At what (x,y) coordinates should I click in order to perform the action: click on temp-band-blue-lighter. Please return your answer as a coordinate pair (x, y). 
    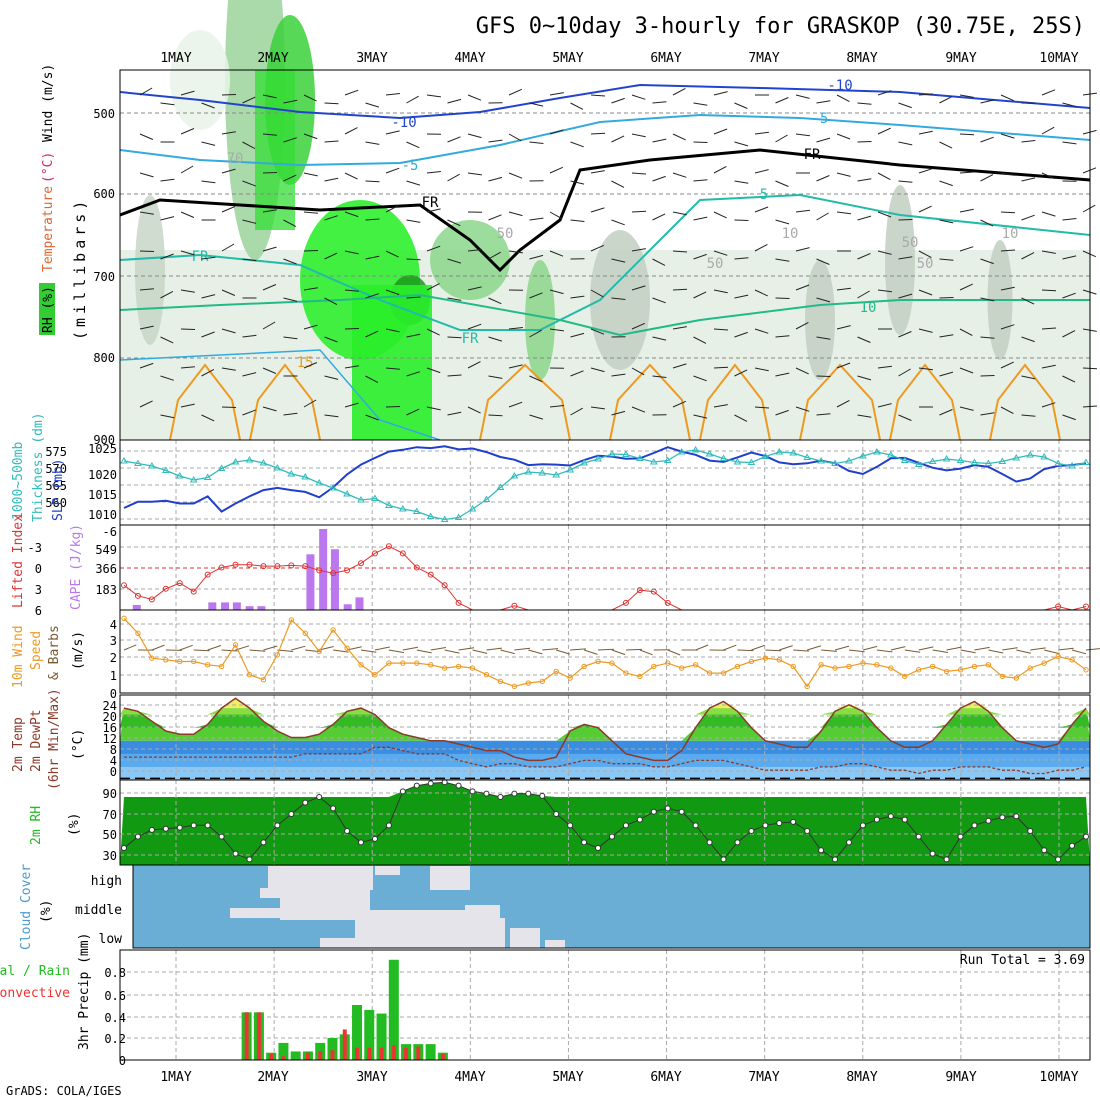
    Looking at the image, I should click on (605, 773).